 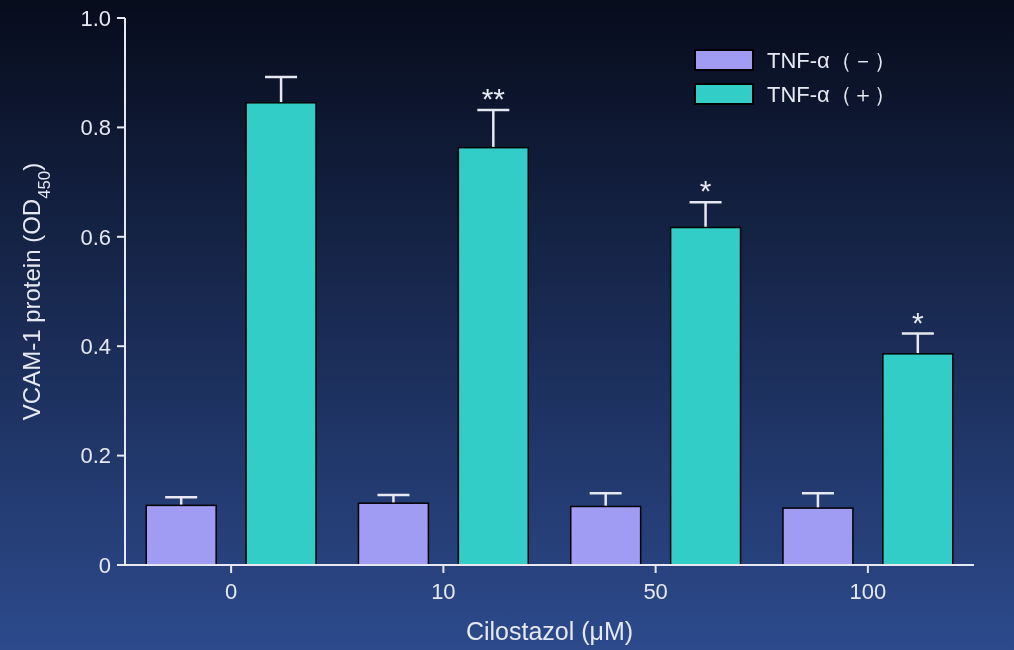 What do you see at coordinates (95, 456) in the screenshot?
I see `y-tick-label: 0.2` at bounding box center [95, 456].